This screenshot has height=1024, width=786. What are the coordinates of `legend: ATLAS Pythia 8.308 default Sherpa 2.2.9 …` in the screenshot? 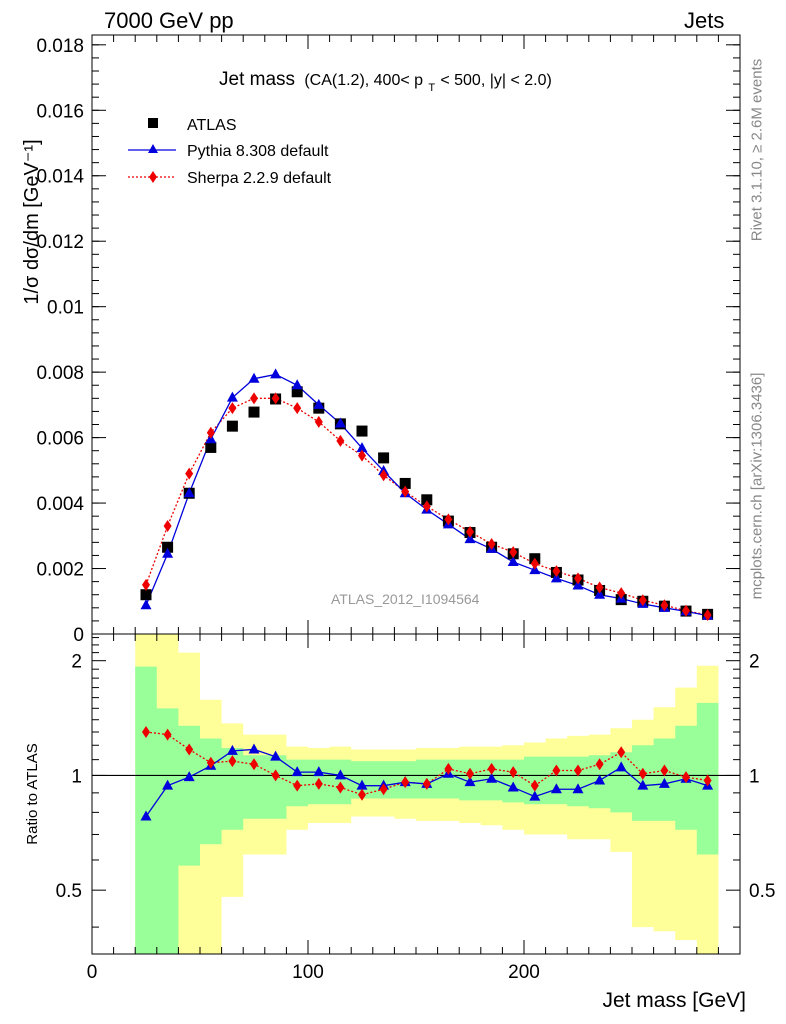 It's located at (230, 152).